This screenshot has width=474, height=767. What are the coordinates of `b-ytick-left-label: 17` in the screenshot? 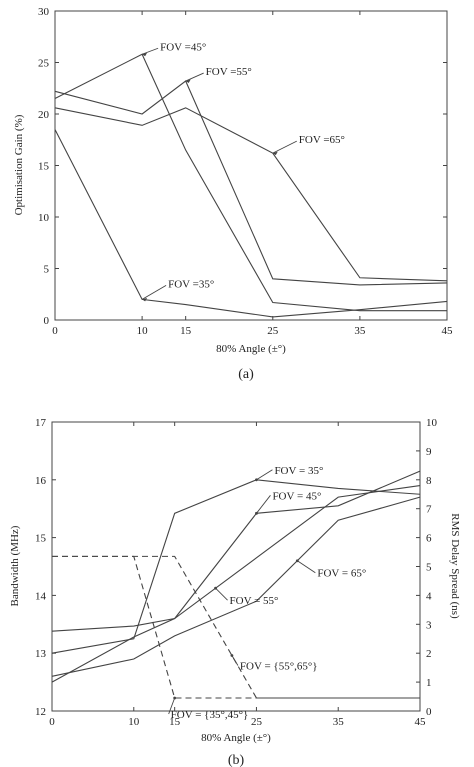 It's located at (41, 423).